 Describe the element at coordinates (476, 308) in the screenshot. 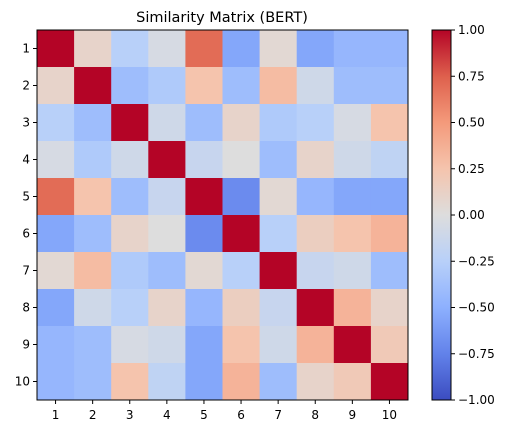

I see `colorbar-tick-label: −0.50` at that location.